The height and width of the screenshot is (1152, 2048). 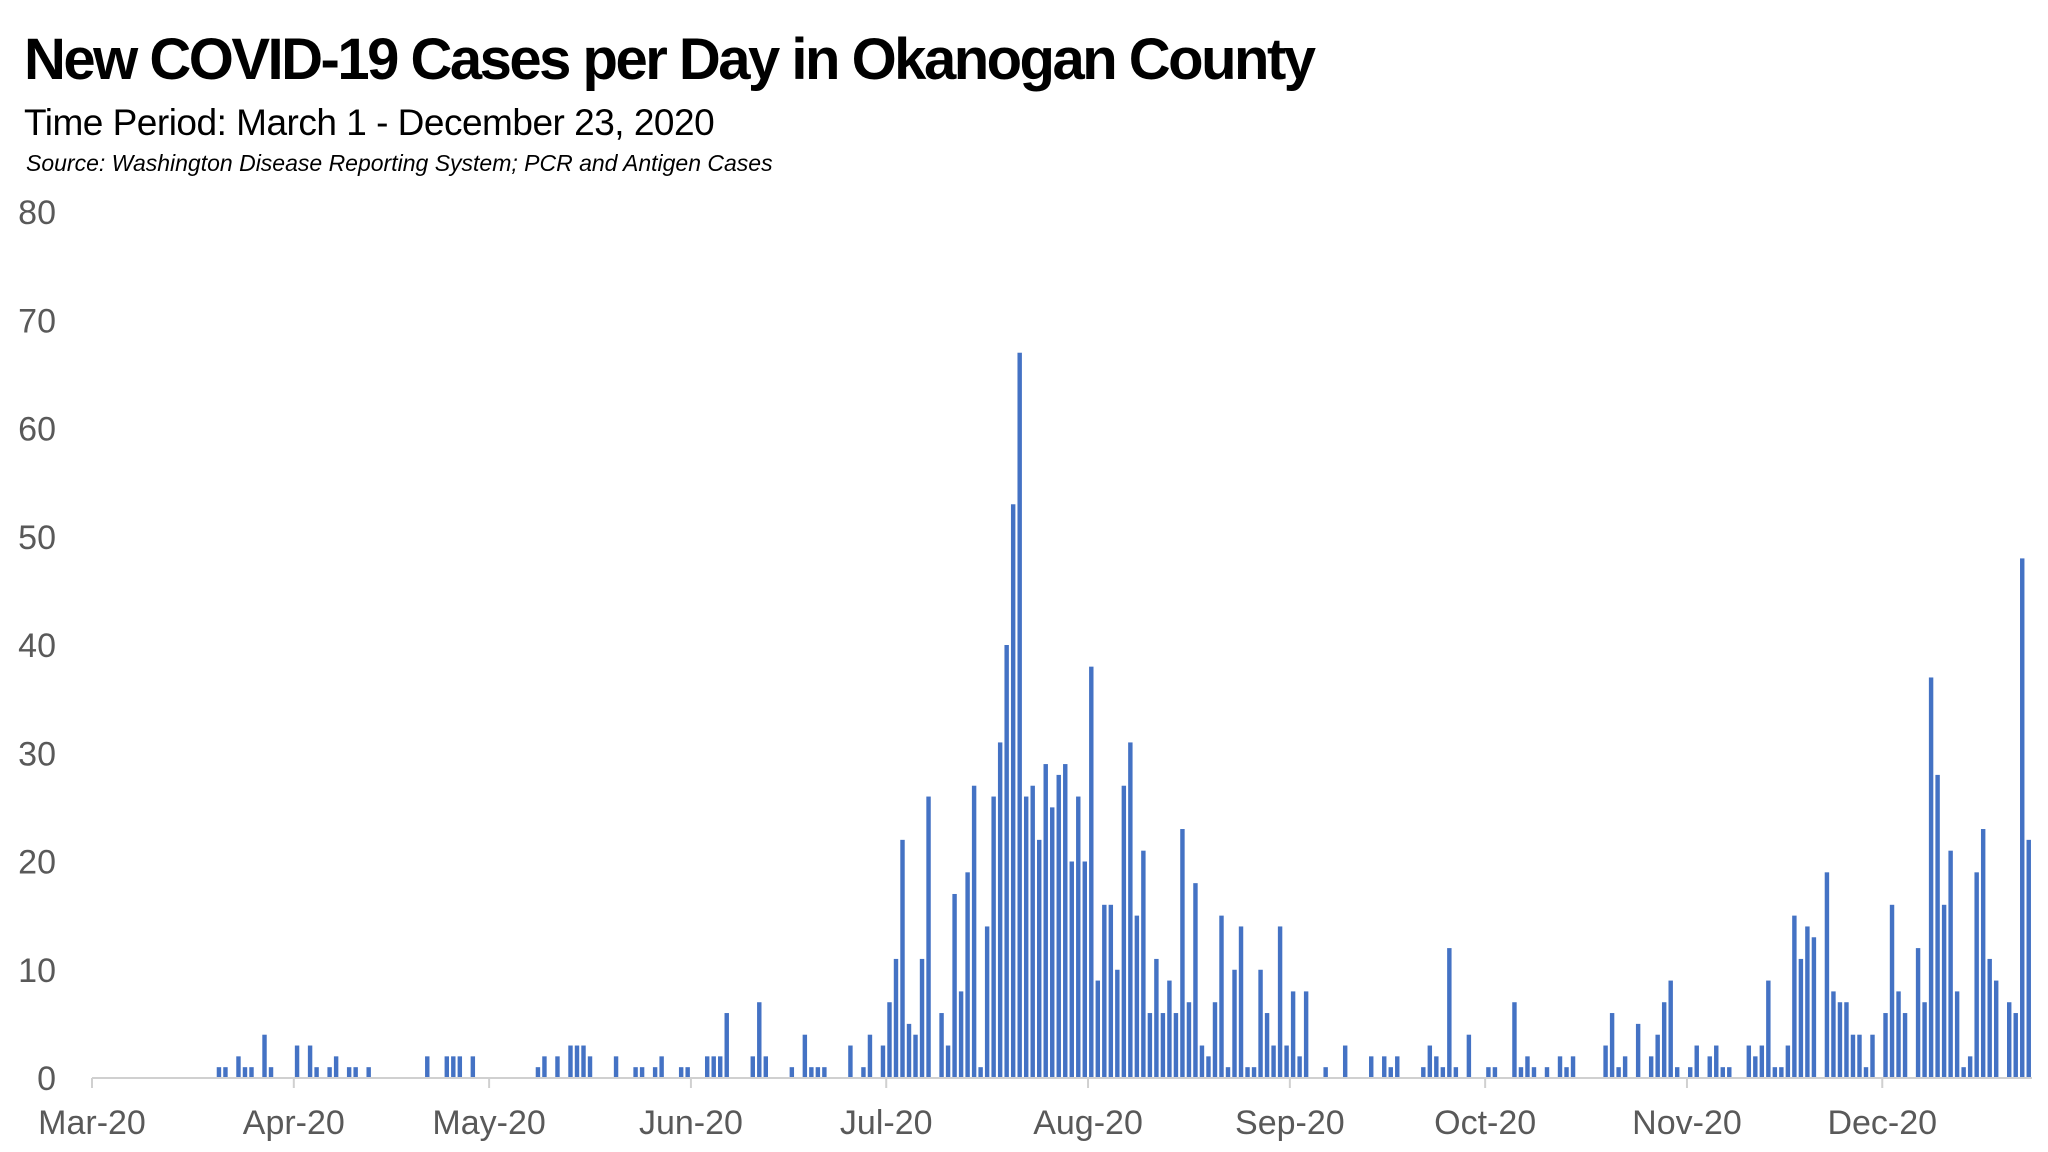 I want to click on y-tick-label: 20, so click(x=37, y=863).